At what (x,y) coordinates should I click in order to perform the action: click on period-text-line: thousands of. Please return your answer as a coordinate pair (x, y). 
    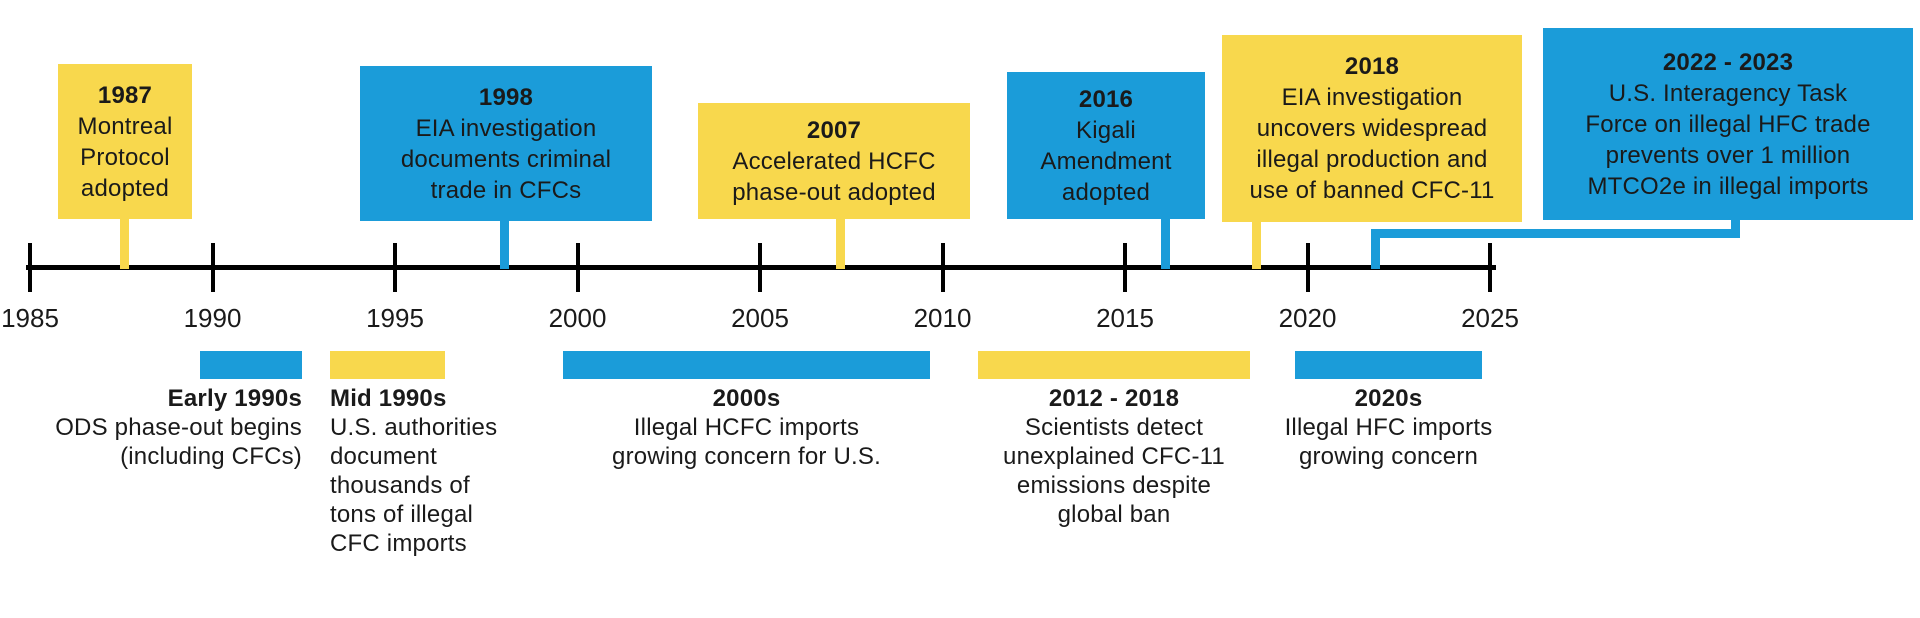
    Looking at the image, I should click on (400, 485).